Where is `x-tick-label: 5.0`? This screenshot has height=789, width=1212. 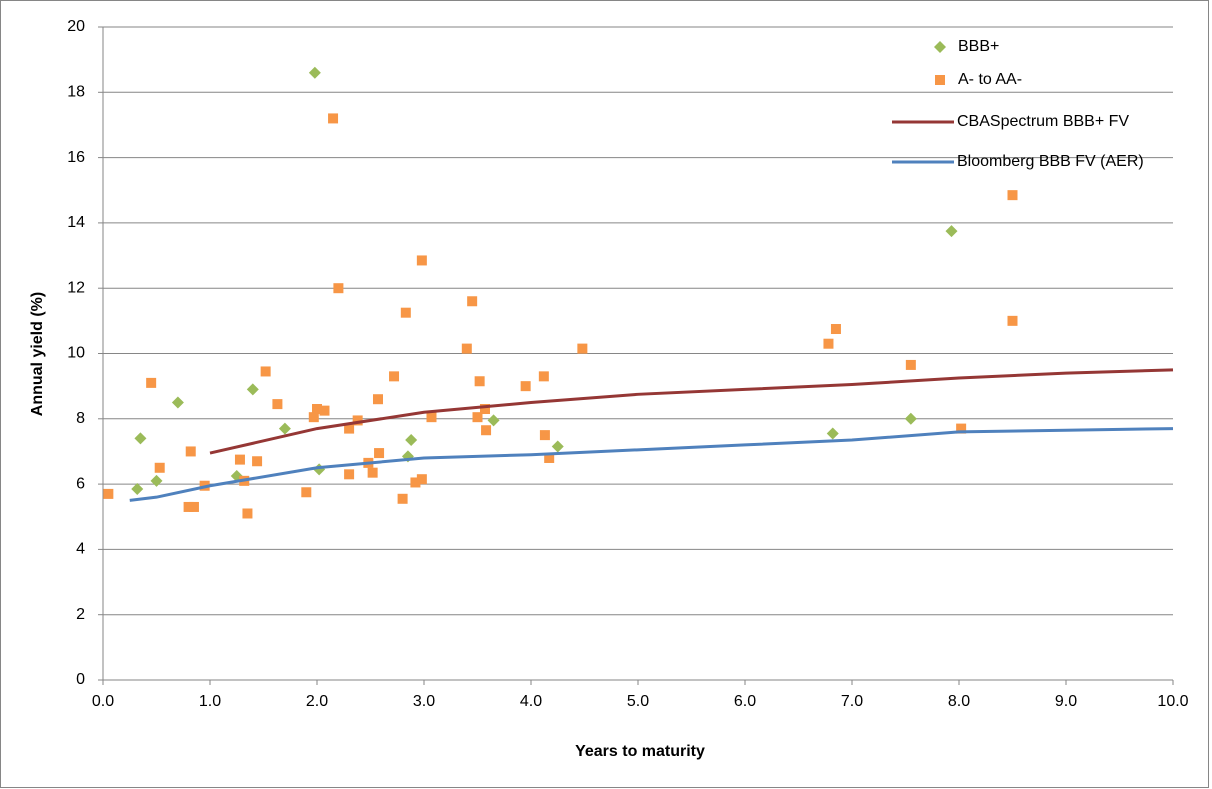 x-tick-label: 5.0 is located at coordinates (638, 701).